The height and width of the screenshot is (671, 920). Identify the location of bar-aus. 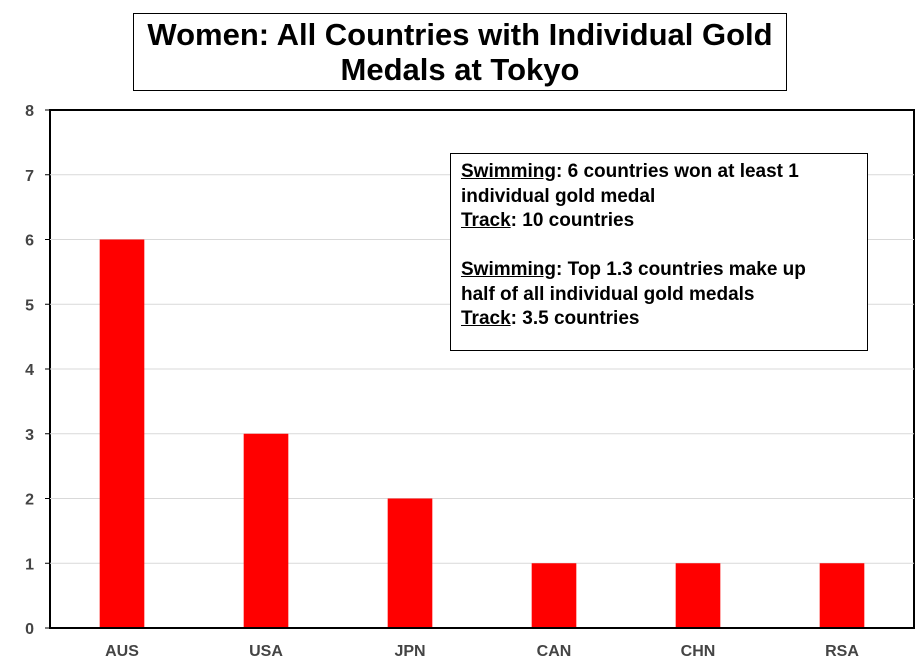
(122, 433).